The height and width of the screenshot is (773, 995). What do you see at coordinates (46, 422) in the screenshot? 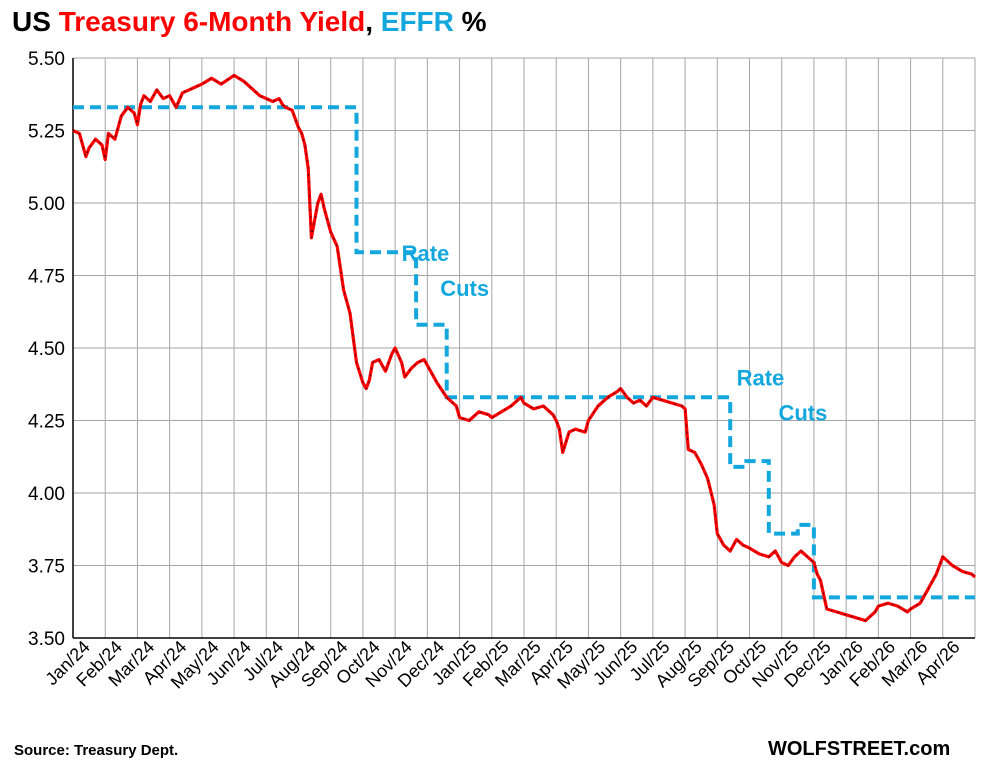
I see `y-tick-label: 4.25` at bounding box center [46, 422].